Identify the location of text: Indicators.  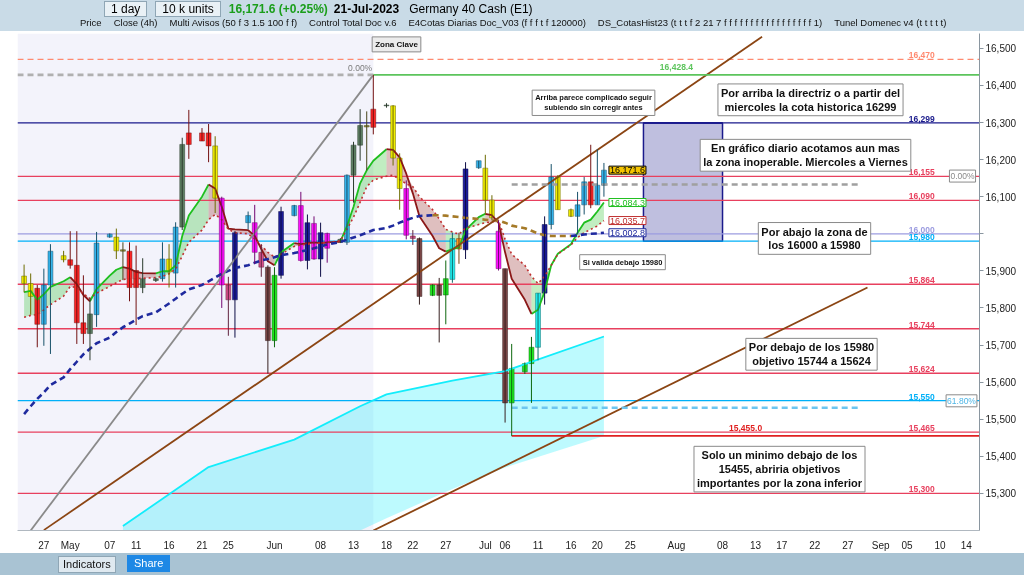
(87, 564).